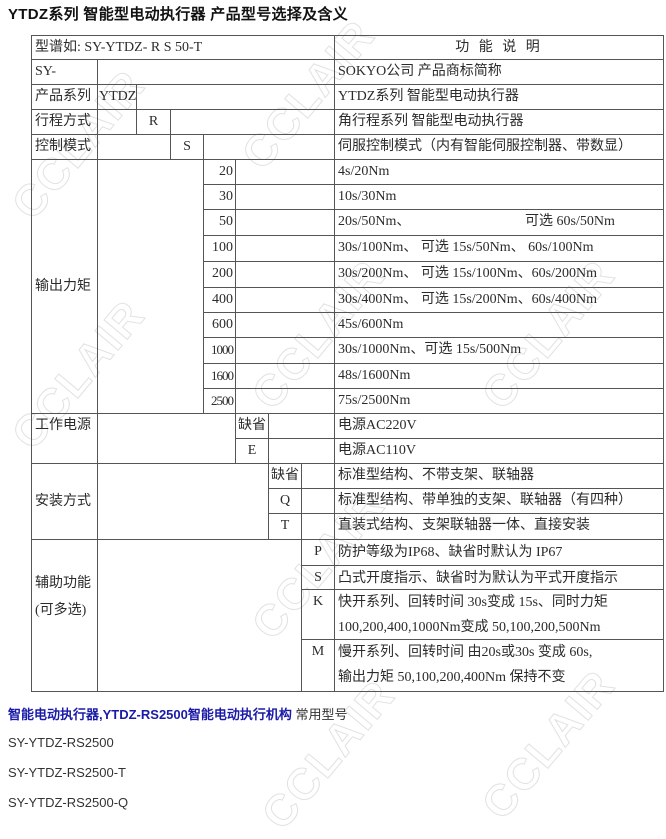 Image resolution: width=666 pixels, height=839 pixels. I want to click on torque-code: 50, so click(220, 223).